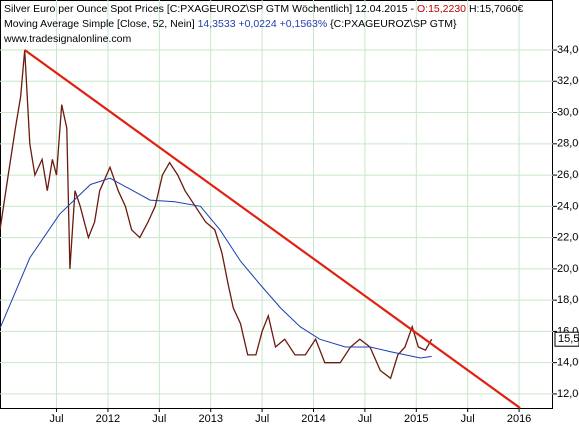 This screenshot has height=427, width=579. What do you see at coordinates (568, 175) in the screenshot?
I see `y-tick-label: 26,00` at bounding box center [568, 175].